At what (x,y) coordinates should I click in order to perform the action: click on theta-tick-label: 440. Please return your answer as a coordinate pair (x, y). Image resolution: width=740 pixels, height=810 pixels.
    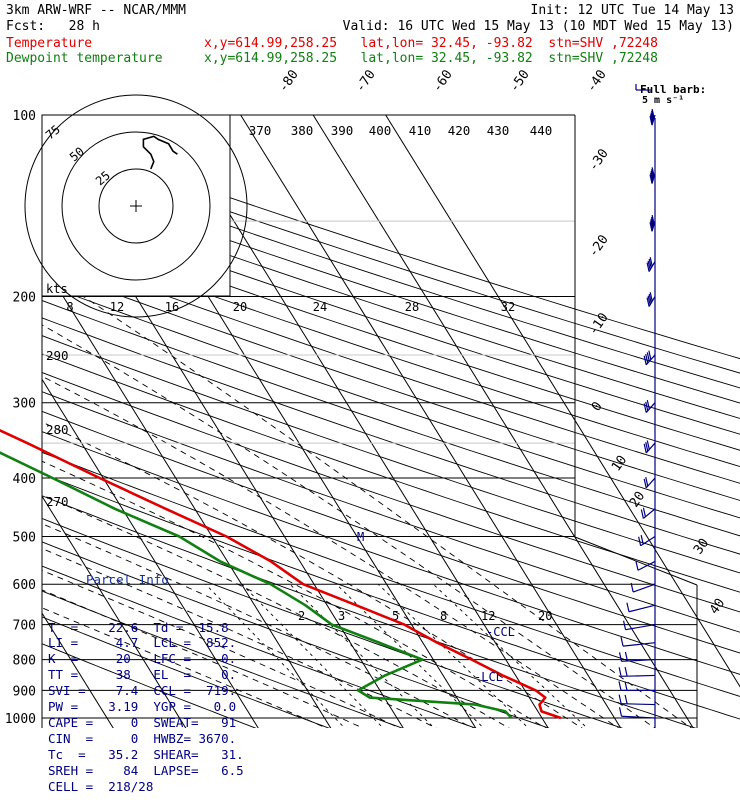
    Looking at the image, I should click on (541, 130).